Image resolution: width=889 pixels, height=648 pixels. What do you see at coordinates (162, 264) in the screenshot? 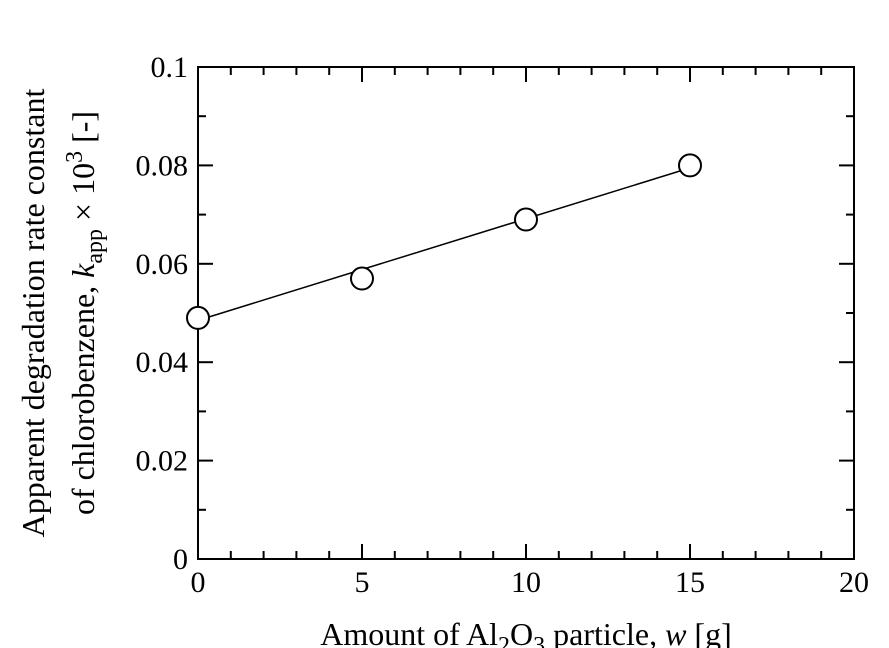
I see `y-tick-label: 0.06` at bounding box center [162, 264].